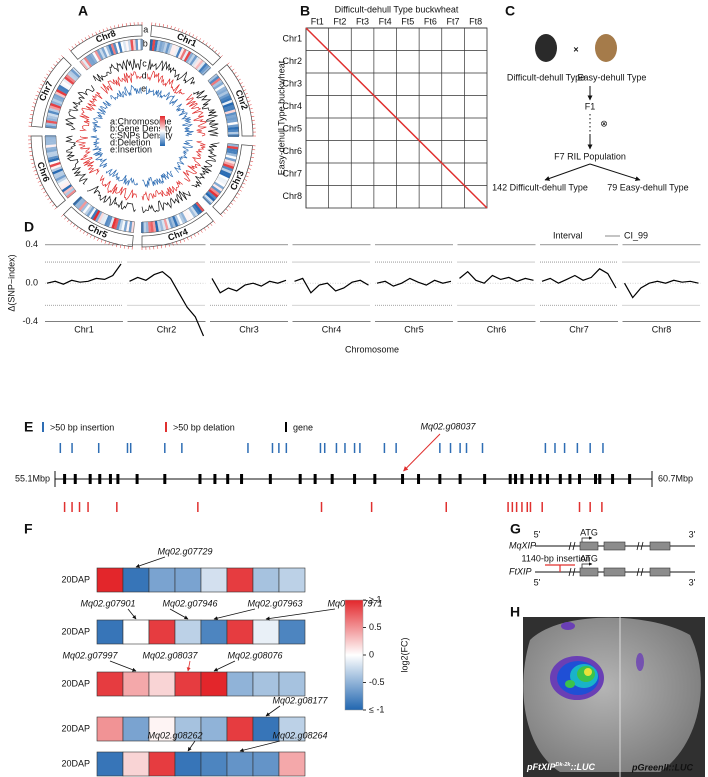  Describe the element at coordinates (396, 118) in the screenshot. I see `grid-frame` at that location.